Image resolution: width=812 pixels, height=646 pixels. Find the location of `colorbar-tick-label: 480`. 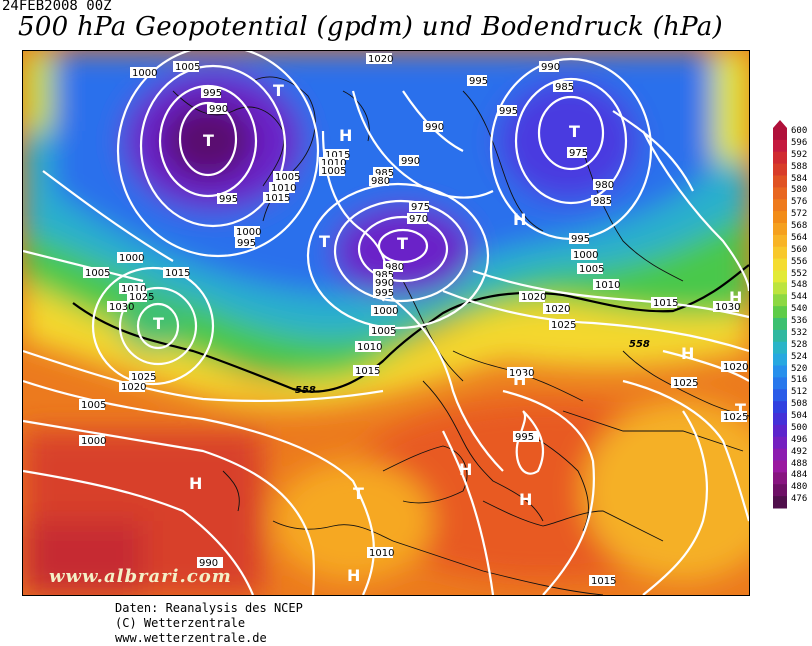

colorbar-tick-label: 480 is located at coordinates (799, 487).